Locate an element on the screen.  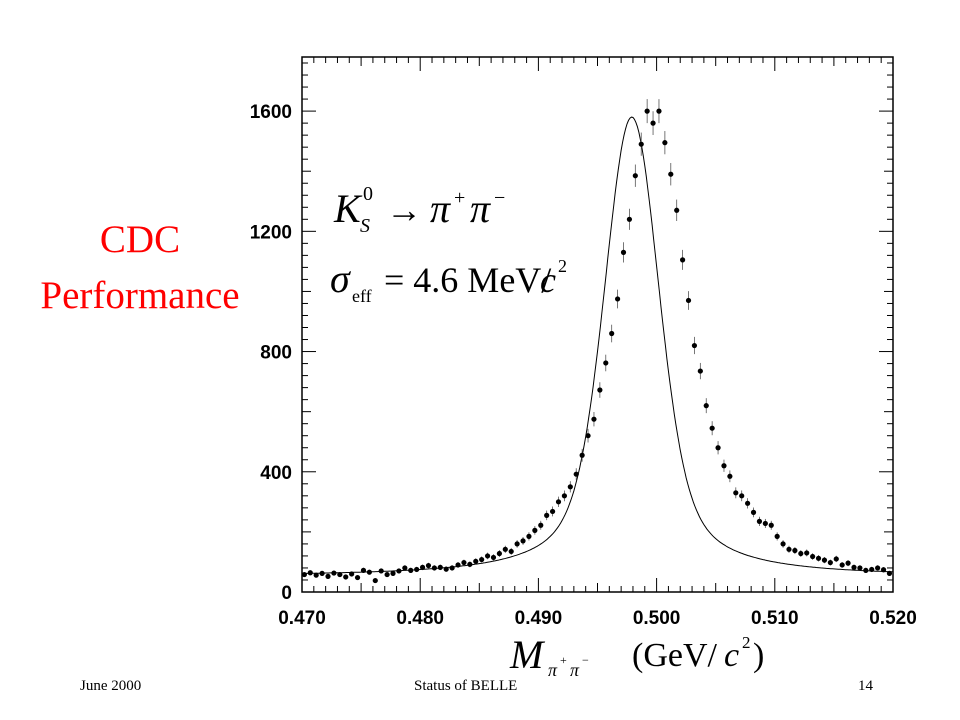
xlabel-exp: 2 is located at coordinates (746, 642).